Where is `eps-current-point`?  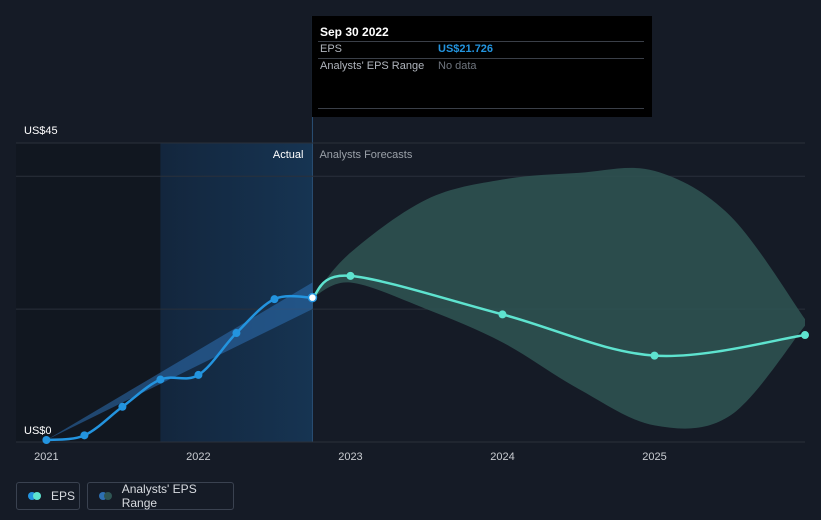
eps-current-point is located at coordinates (312, 297).